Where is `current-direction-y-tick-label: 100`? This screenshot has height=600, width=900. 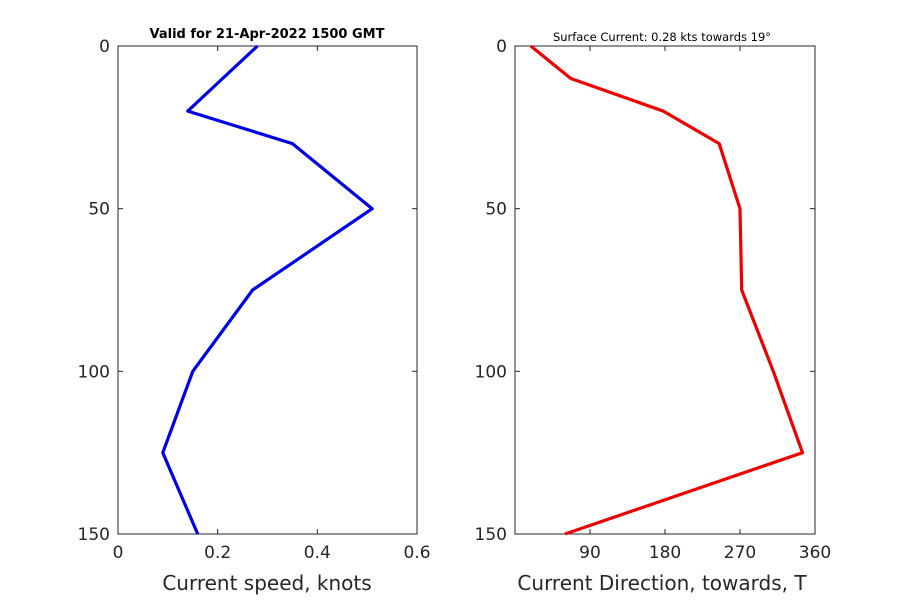 current-direction-y-tick-label: 100 is located at coordinates (491, 372).